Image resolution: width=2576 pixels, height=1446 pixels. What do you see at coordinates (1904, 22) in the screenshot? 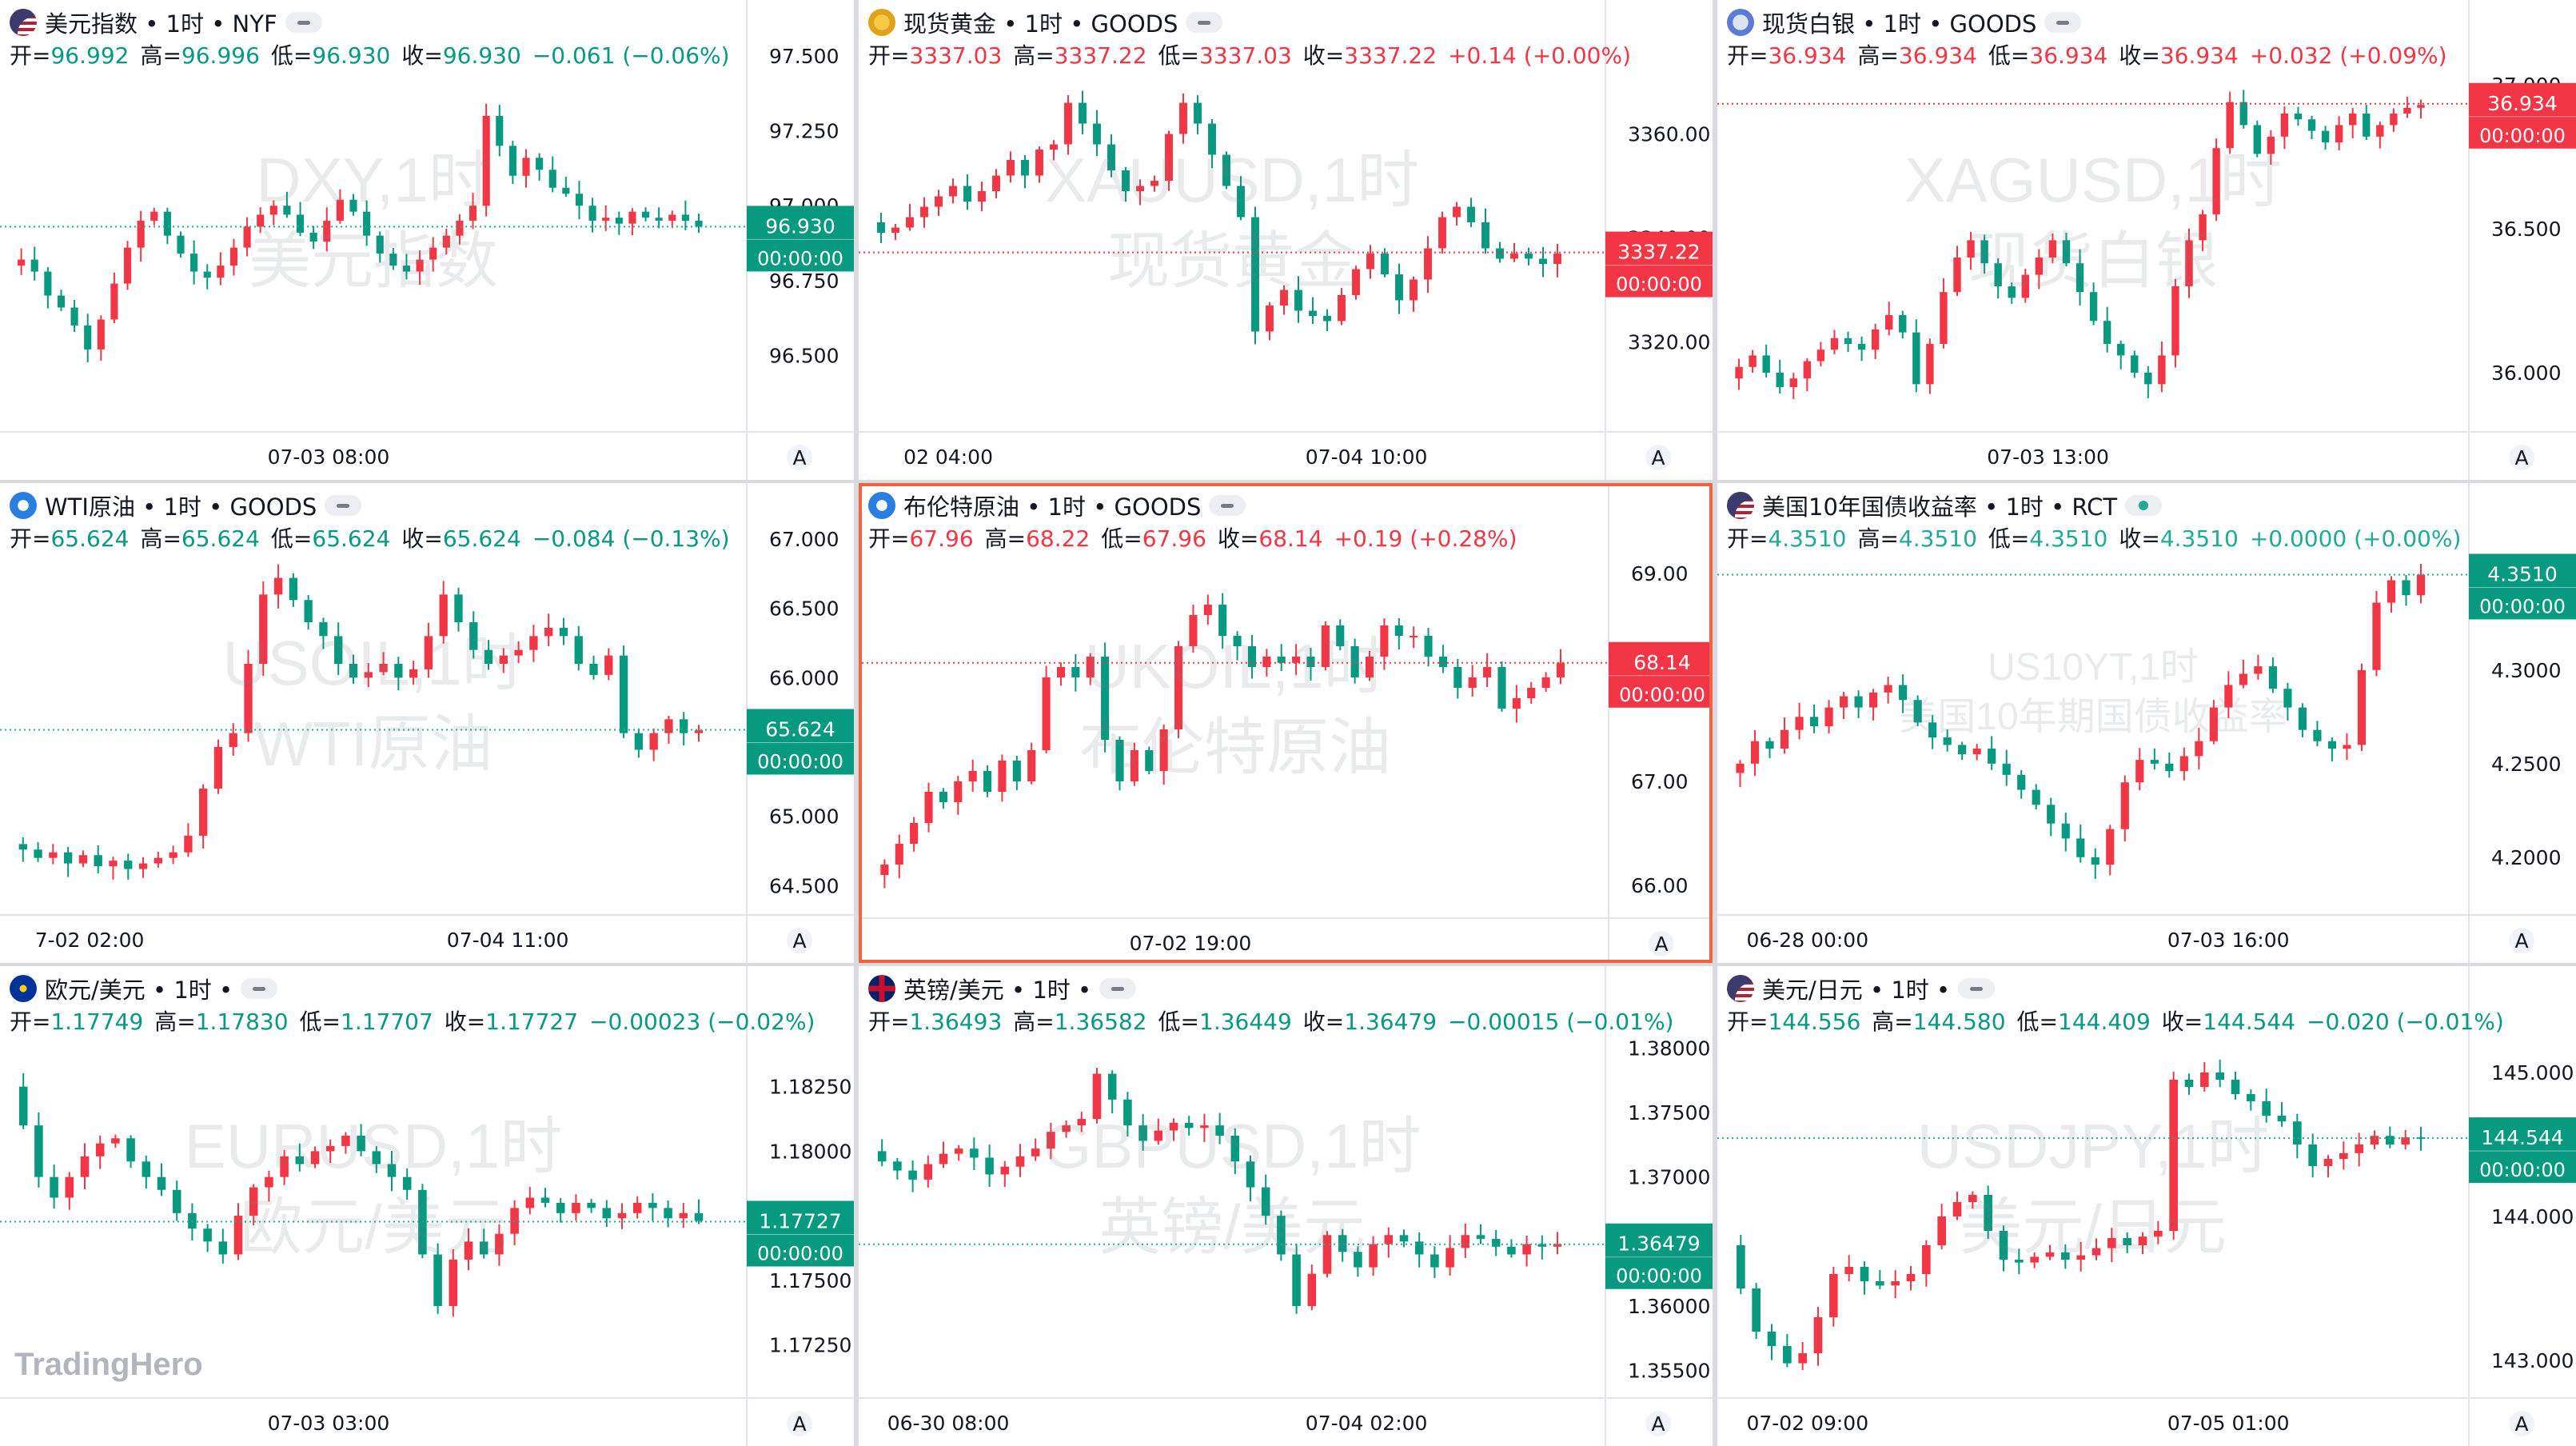
I see `symbol-header: 现货白银 • 1时 • GOODS` at bounding box center [1904, 22].